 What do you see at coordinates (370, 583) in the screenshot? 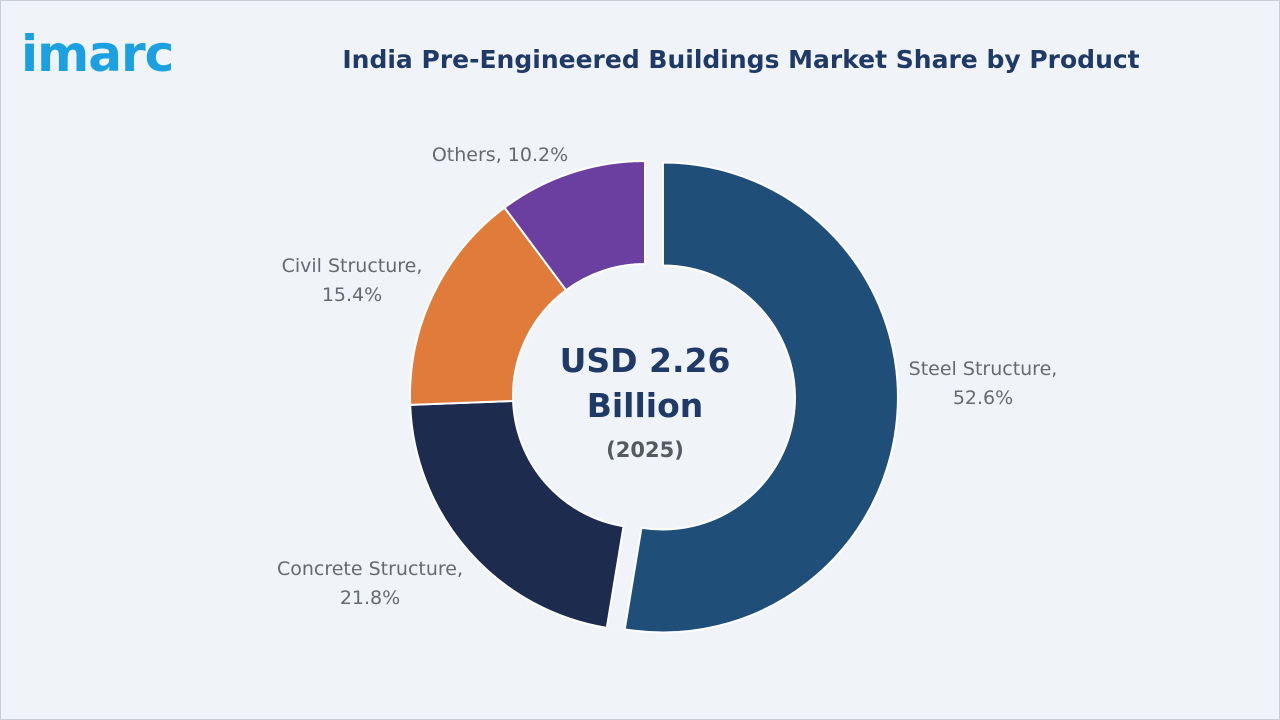
I see `data-label-concrete-structure: Concrete Structure, 21.8%` at bounding box center [370, 583].